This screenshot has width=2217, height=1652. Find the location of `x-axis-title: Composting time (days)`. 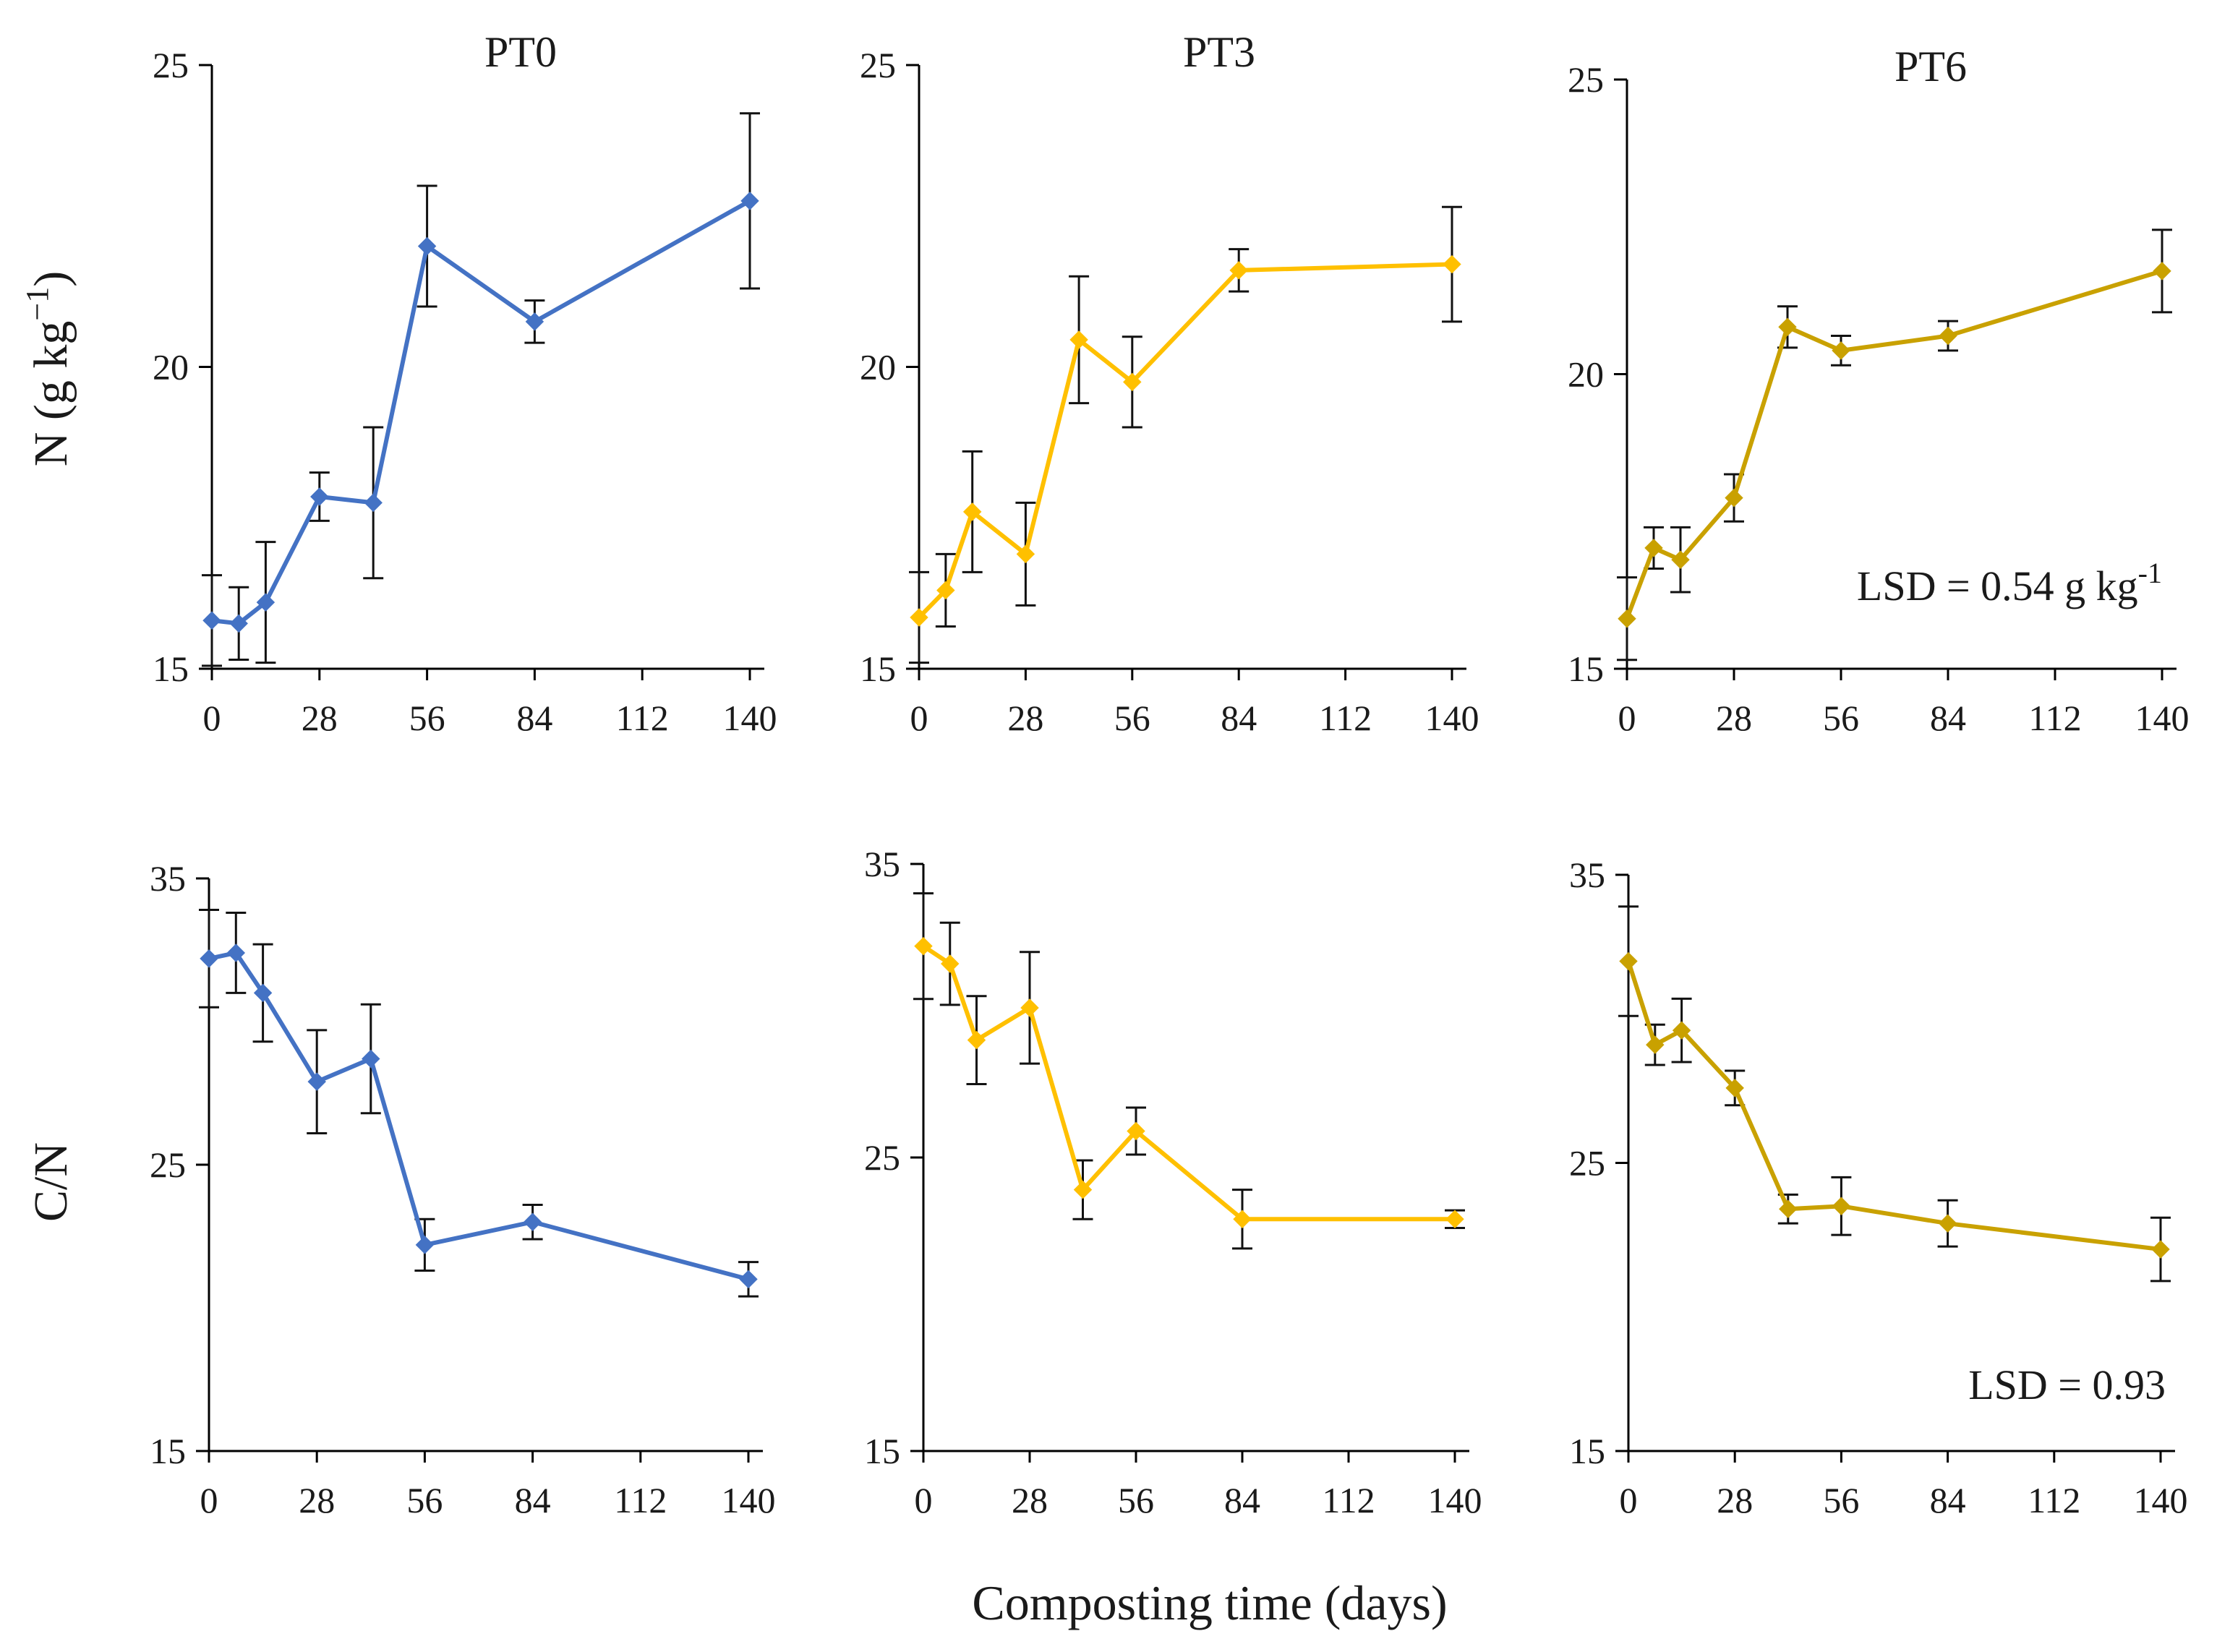

x-axis-title: Composting time (days) is located at coordinates (1209, 1602).